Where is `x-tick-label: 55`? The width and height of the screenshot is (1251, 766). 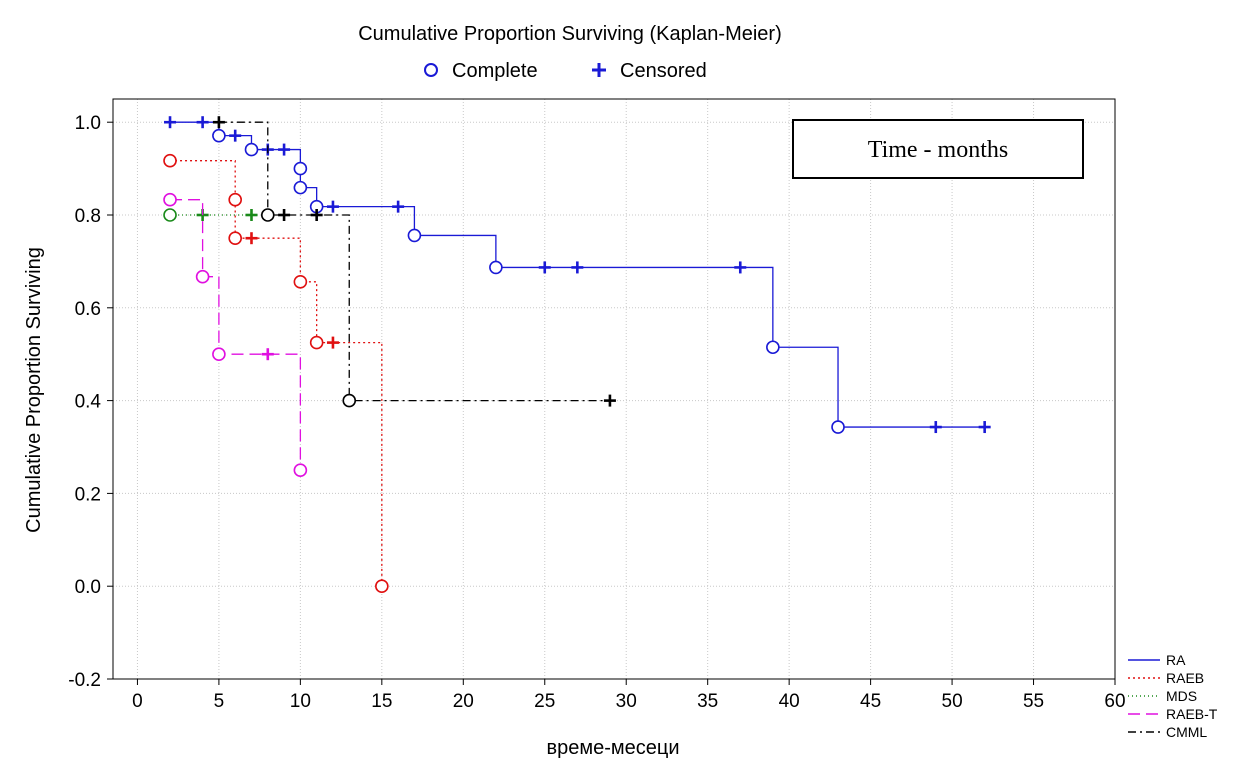
x-tick-label: 55 is located at coordinates (1033, 701).